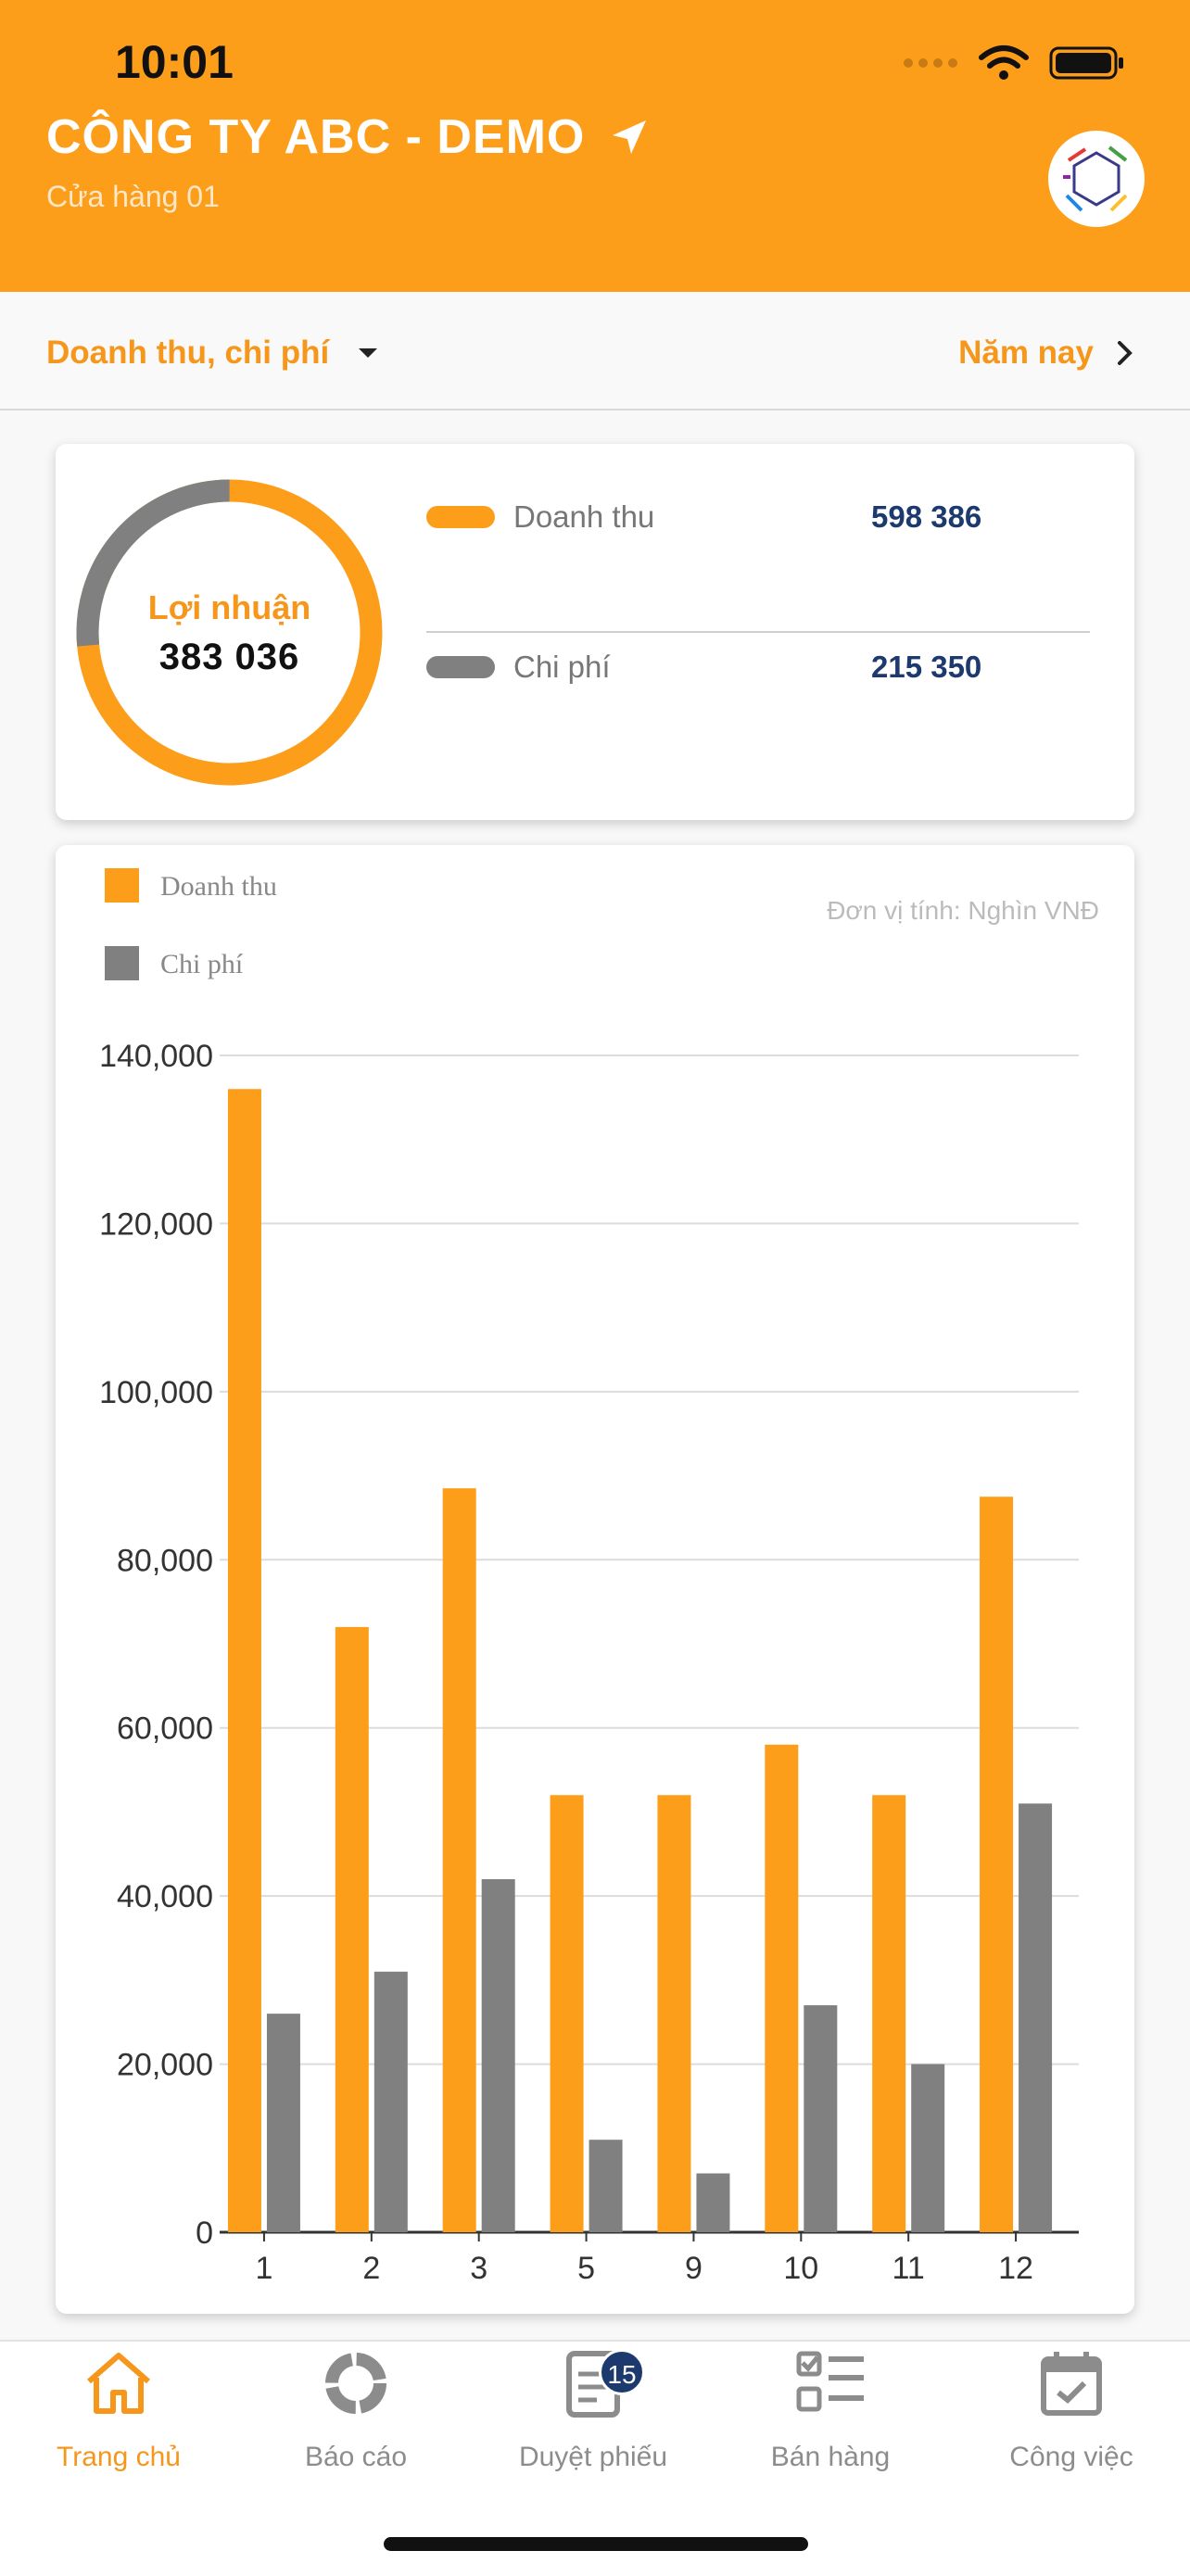 This screenshot has width=1190, height=2576. I want to click on nav-sales-label: Bán hàng, so click(830, 2457).